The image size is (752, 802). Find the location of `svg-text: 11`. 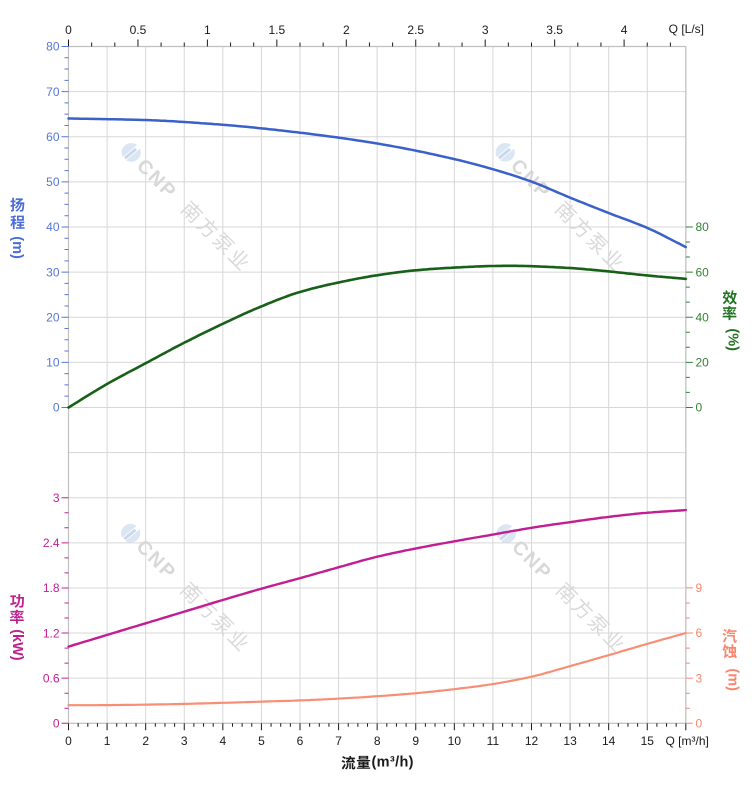

svg-text: 11 is located at coordinates (493, 741).